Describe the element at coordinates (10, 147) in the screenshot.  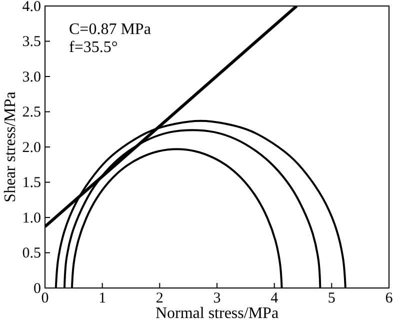
I see `y-axis-title: Shear stress/MPa` at that location.